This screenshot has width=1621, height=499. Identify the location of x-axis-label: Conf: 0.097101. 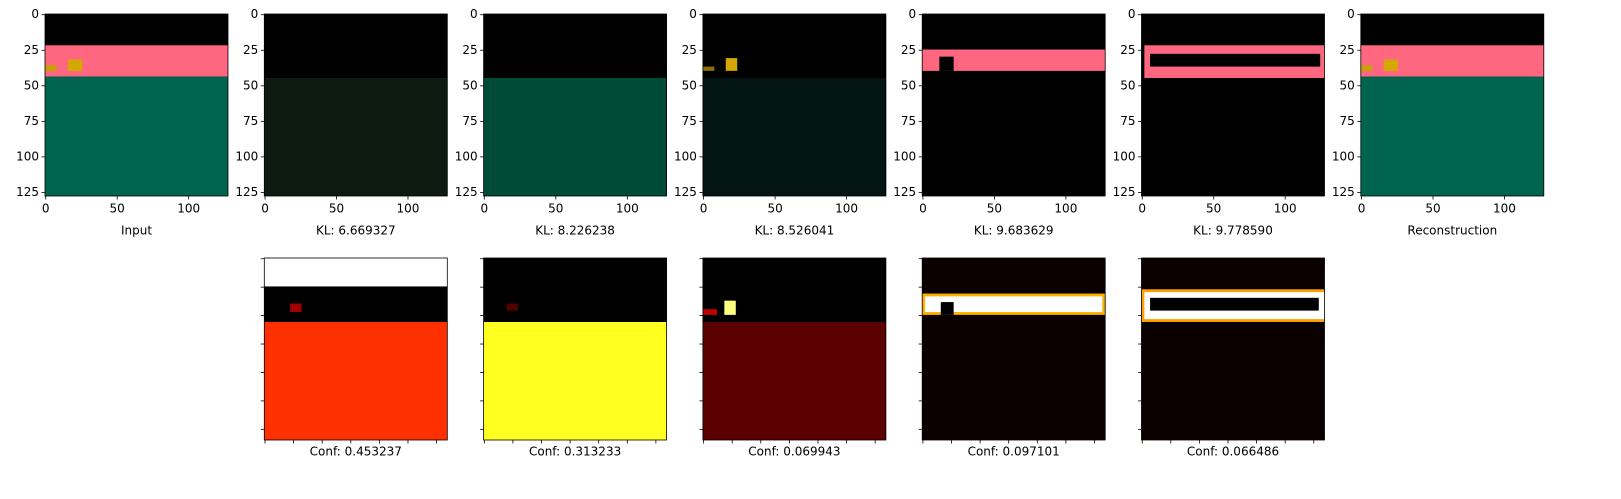
(1014, 452).